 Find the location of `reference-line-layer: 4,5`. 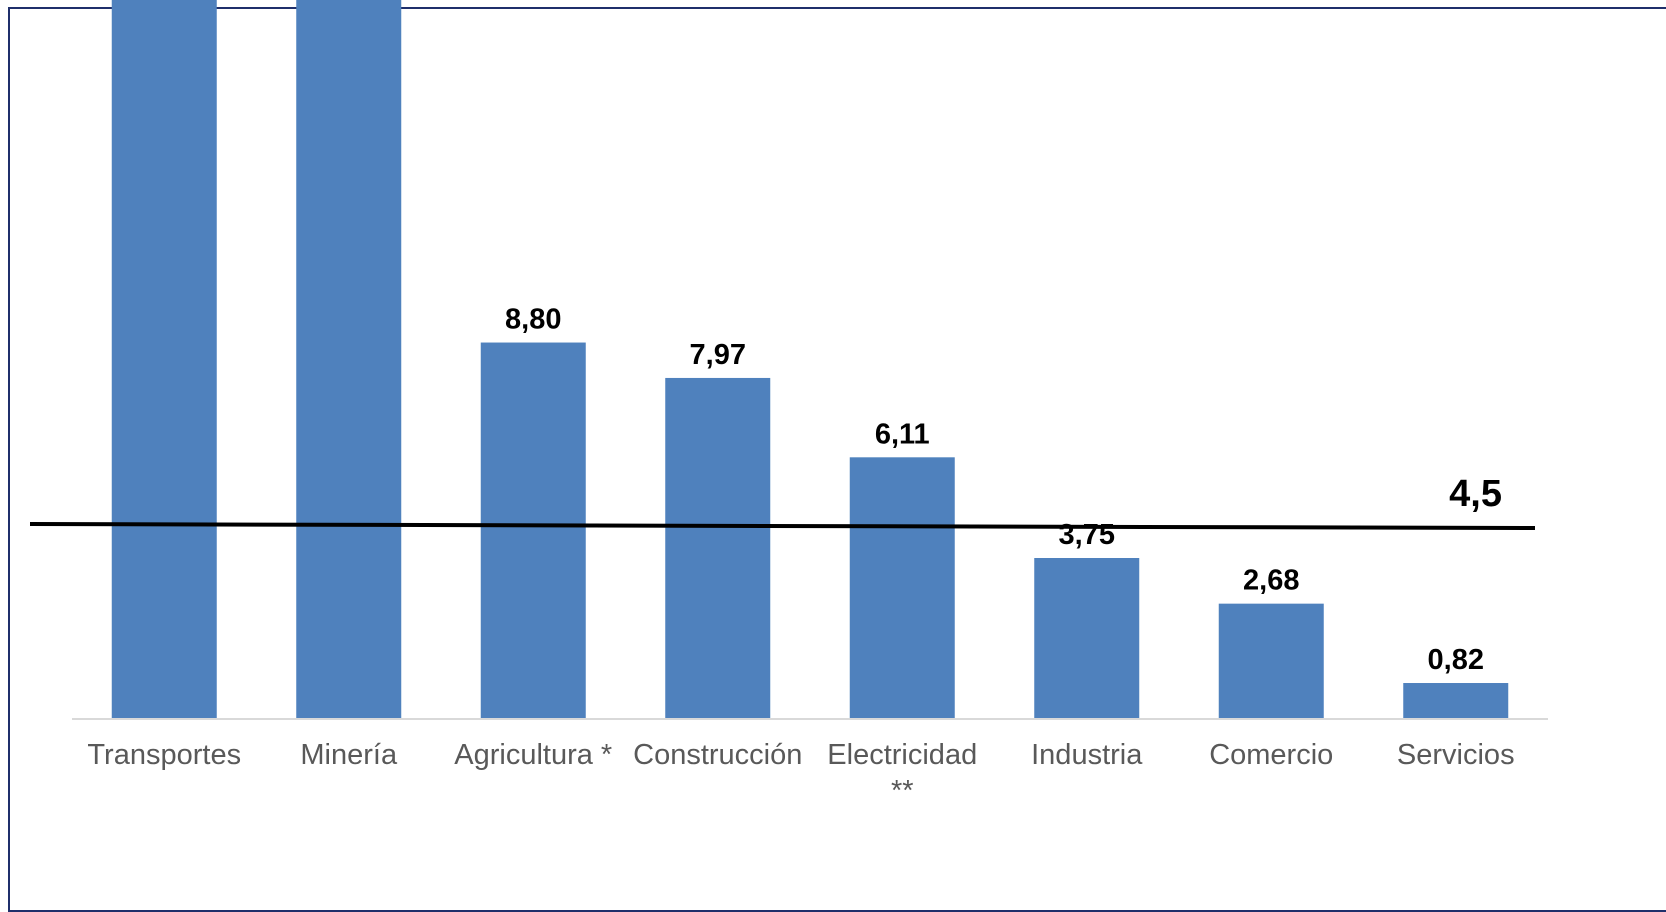

reference-line-layer: 4,5 is located at coordinates (782, 501).